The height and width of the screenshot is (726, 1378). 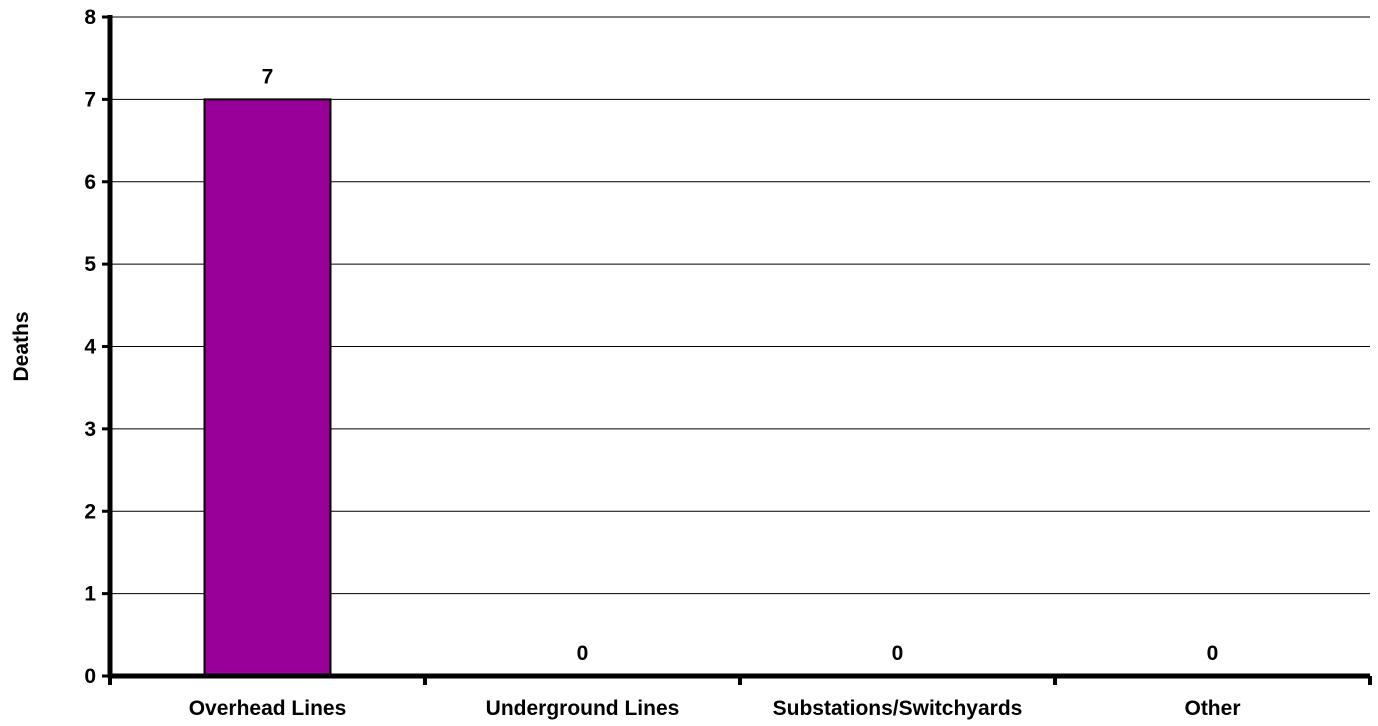 I want to click on y-tick-label: 4, so click(x=90, y=347).